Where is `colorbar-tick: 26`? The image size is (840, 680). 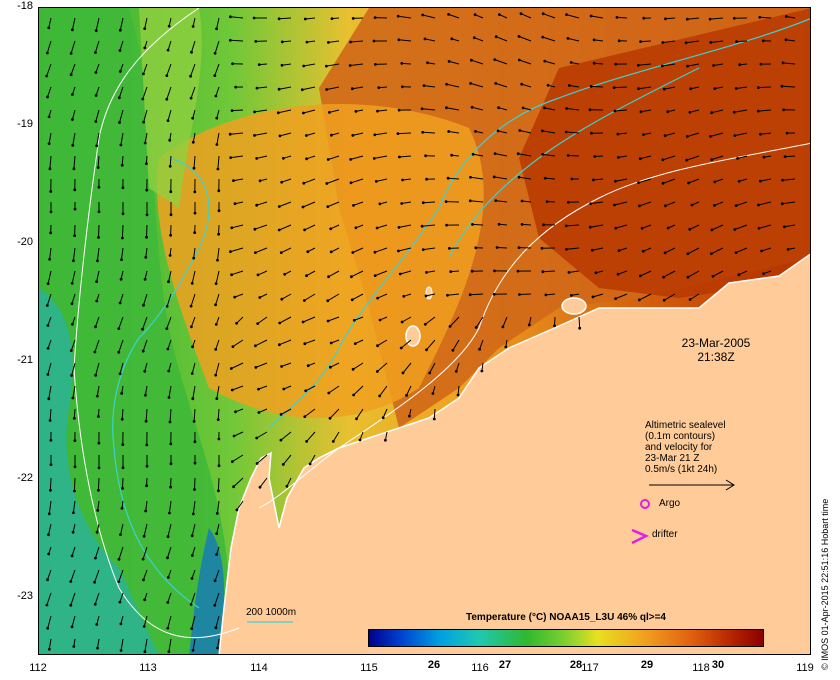
colorbar-tick: 26 is located at coordinates (434, 665).